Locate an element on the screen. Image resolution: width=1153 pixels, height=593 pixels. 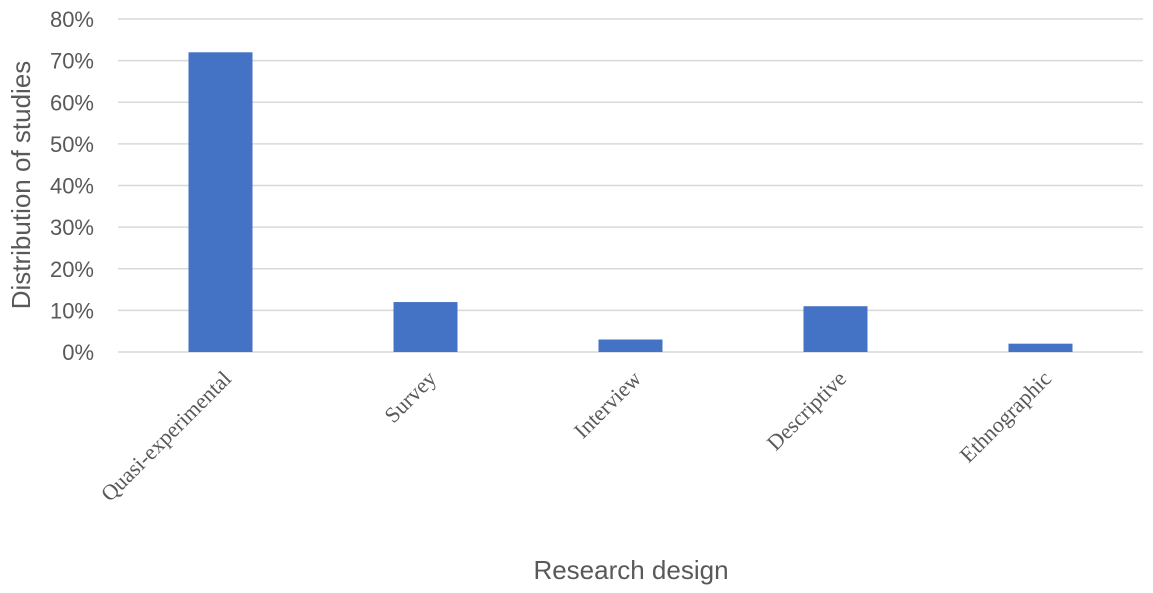
y-tick-label: 30% is located at coordinates (72, 227).